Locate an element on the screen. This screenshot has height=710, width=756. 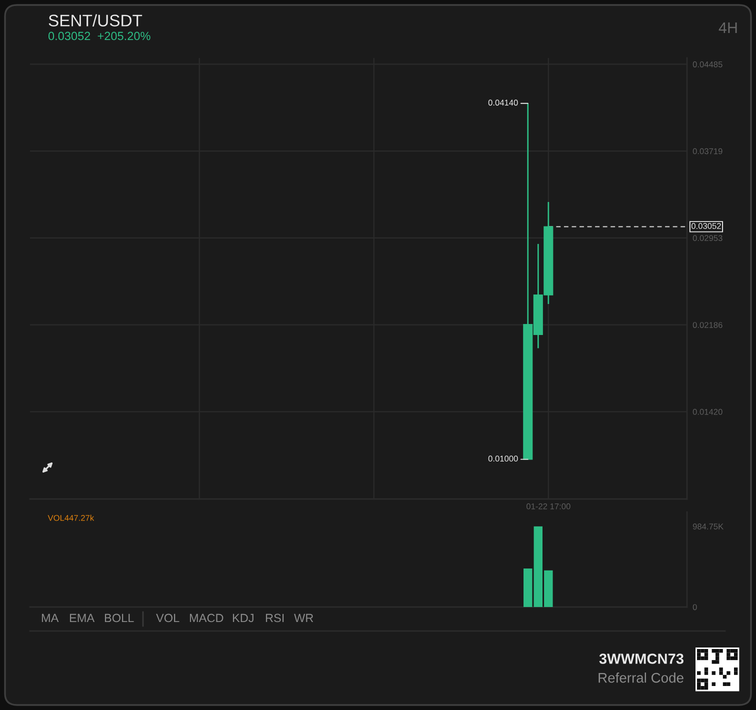
x-tick-label: 01-22 17:00 is located at coordinates (548, 506).